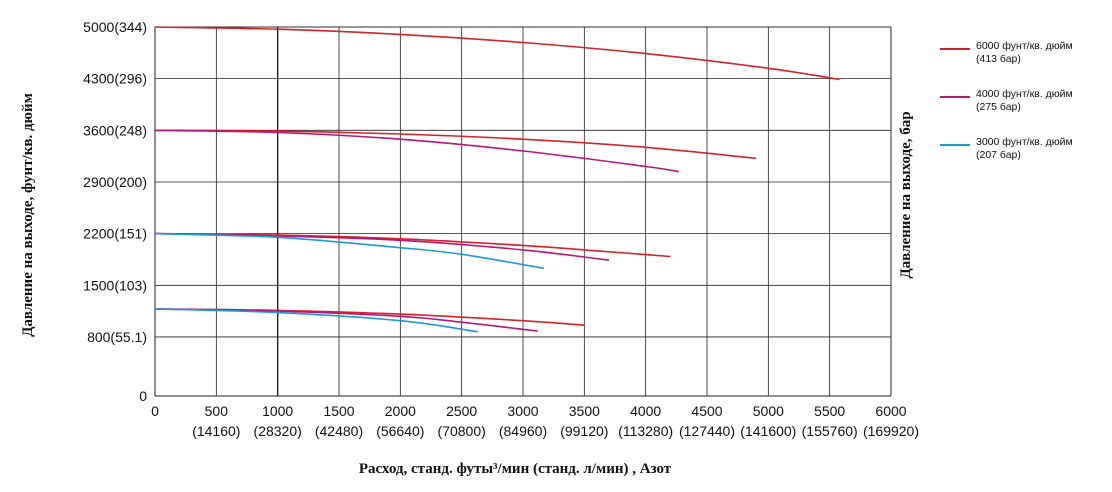 The width and height of the screenshot is (1112, 492). I want to click on x-tick-sublabel: (42480), so click(339, 431).